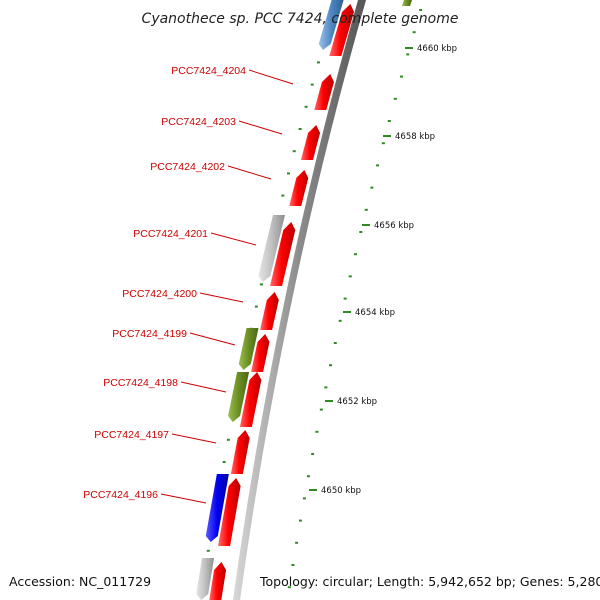  What do you see at coordinates (80, 581) in the screenshot?
I see `accession-text: Accession: NC_011729` at bounding box center [80, 581].